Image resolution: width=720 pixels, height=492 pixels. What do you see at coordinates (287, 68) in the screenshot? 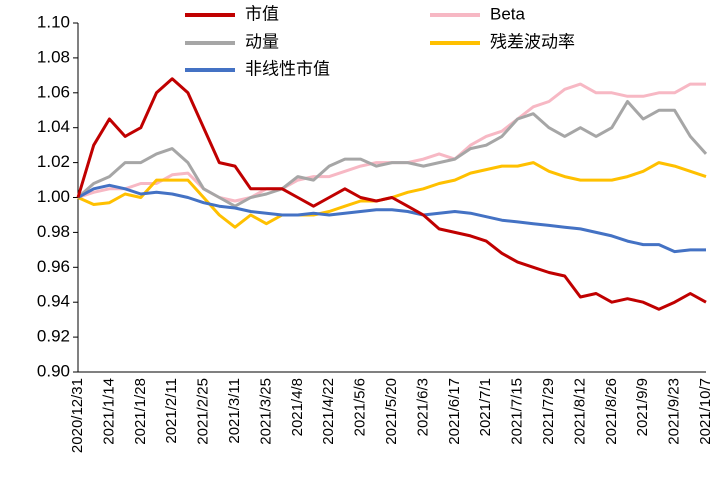
I see `legend-label: 非线性市值` at bounding box center [287, 68].